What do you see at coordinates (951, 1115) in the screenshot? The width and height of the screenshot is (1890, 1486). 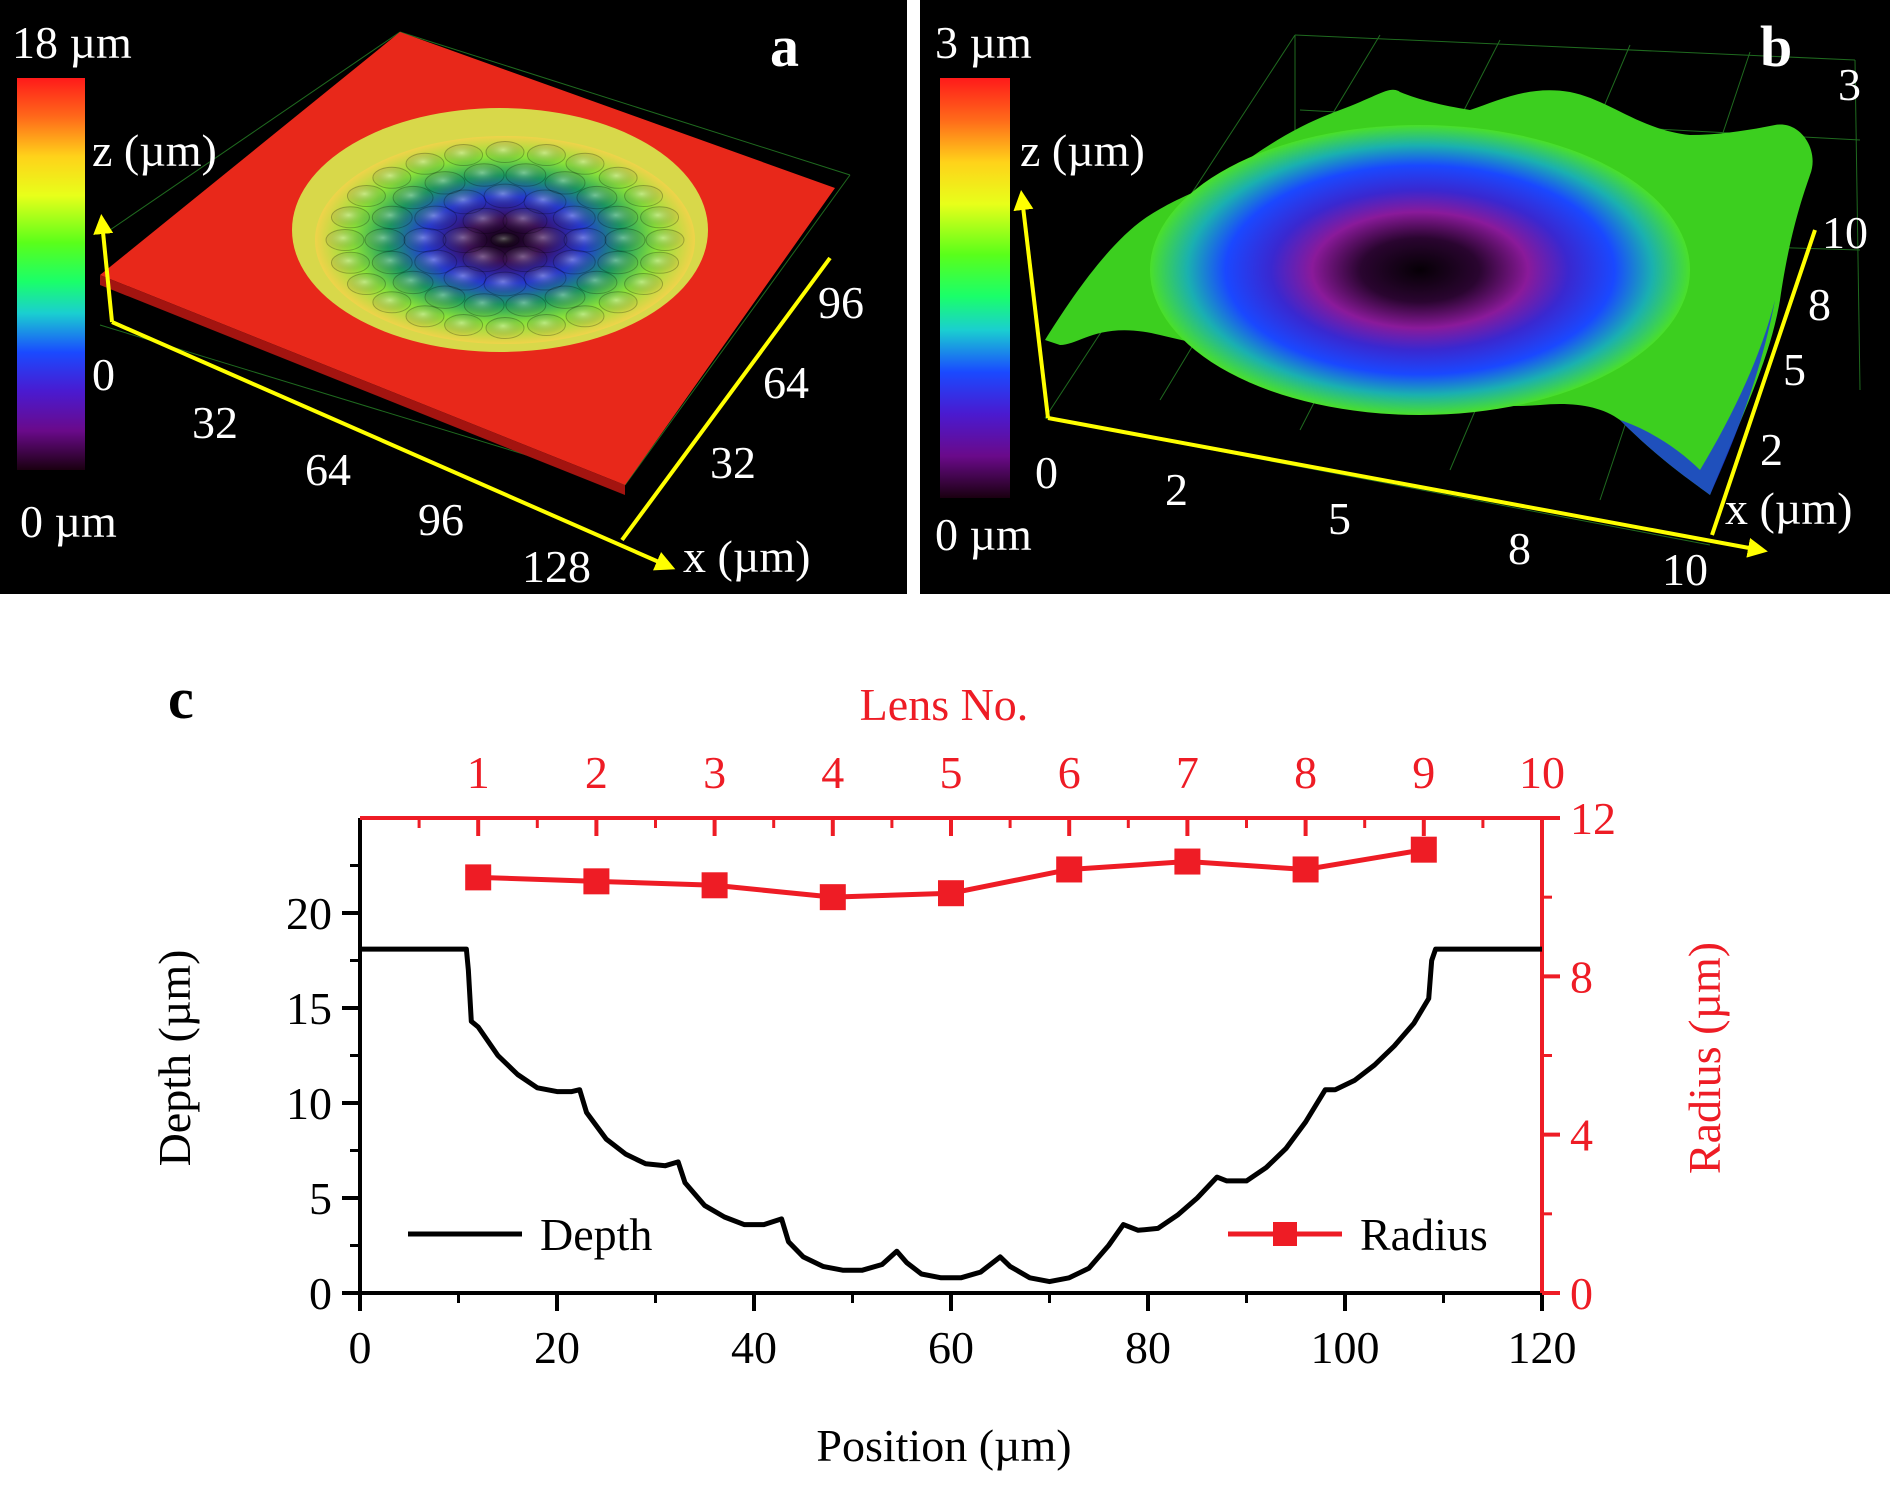 I see `depth-line` at bounding box center [951, 1115].